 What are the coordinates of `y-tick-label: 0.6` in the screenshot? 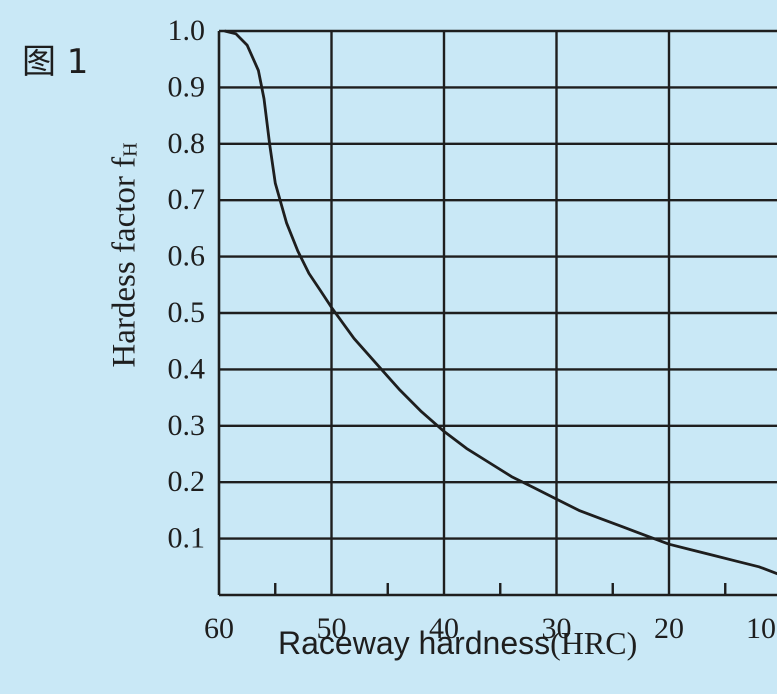 It's located at (187, 256).